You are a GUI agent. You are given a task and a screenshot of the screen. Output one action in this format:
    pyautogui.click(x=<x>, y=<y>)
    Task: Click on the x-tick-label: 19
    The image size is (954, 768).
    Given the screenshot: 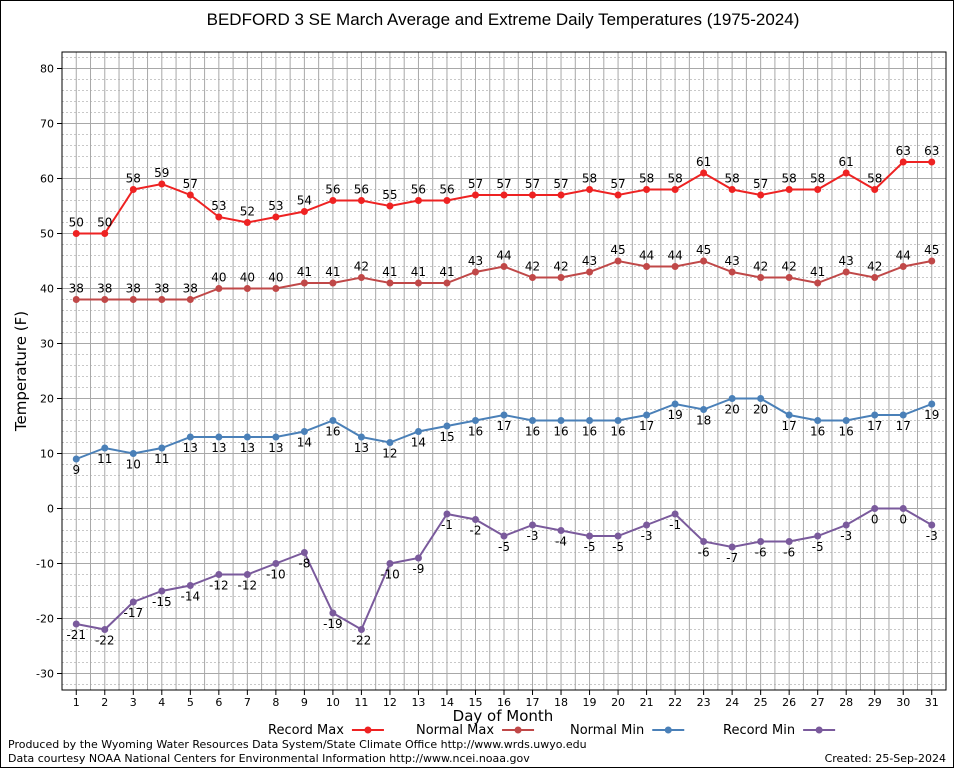 What is the action you would take?
    pyautogui.click(x=590, y=702)
    